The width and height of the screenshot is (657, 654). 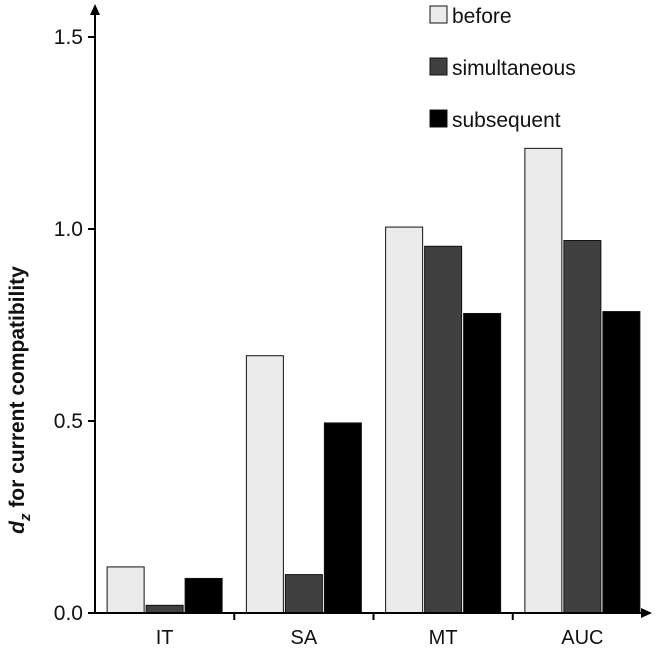 I want to click on bar-simultaneous-sa, so click(x=303, y=594).